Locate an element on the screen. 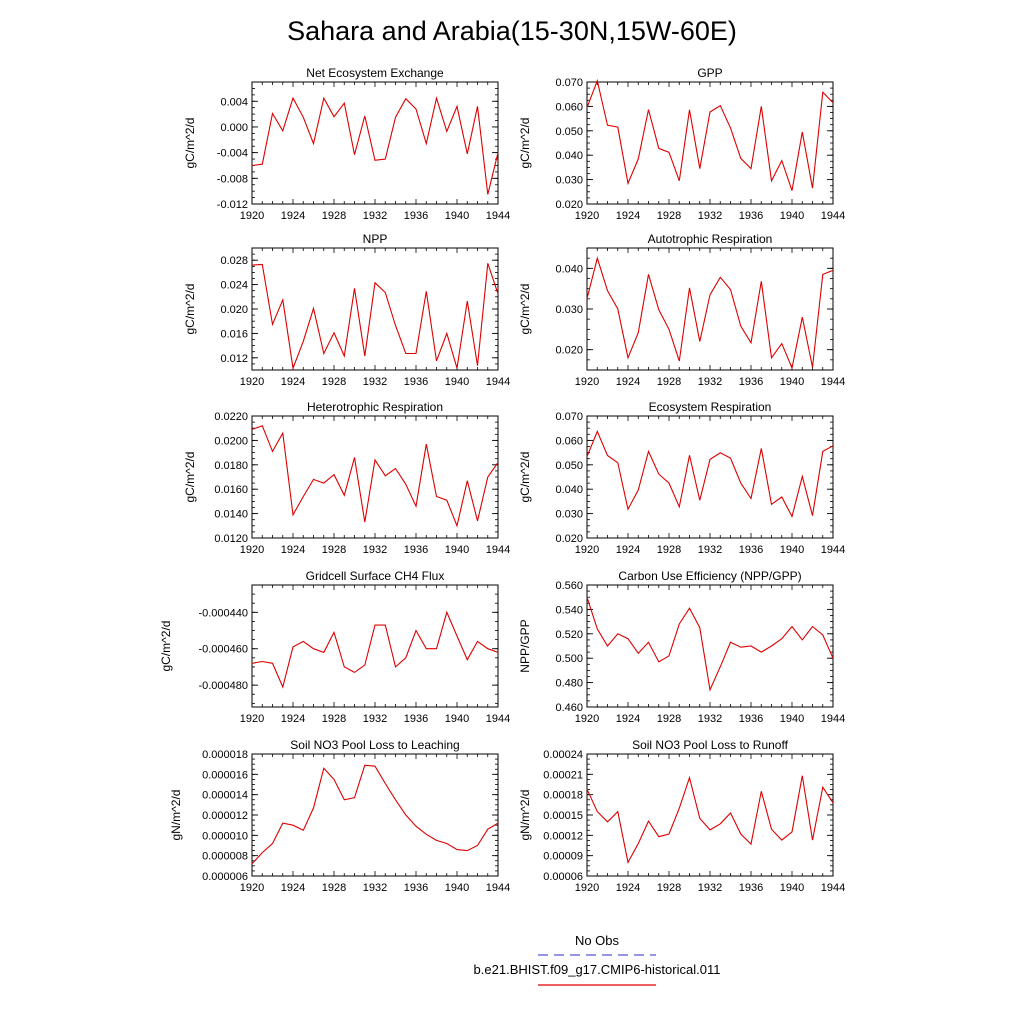  panel-title: Net Ecosystem Exchange is located at coordinates (375, 73).